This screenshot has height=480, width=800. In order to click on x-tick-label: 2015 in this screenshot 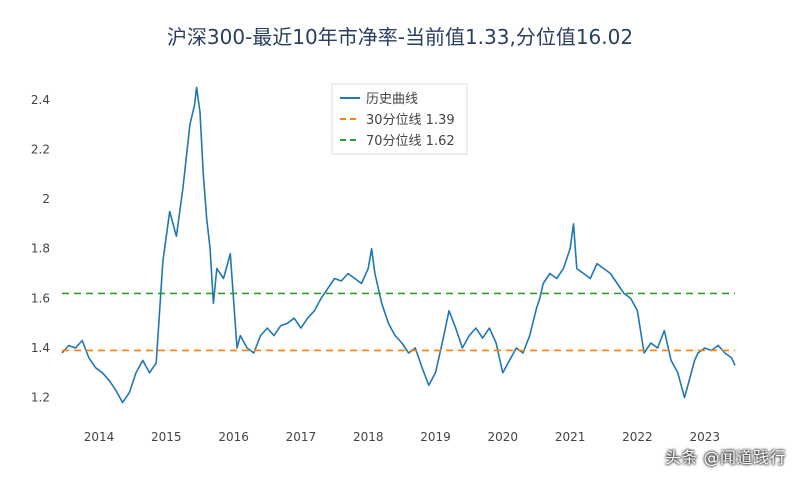, I will do `click(166, 437)`.